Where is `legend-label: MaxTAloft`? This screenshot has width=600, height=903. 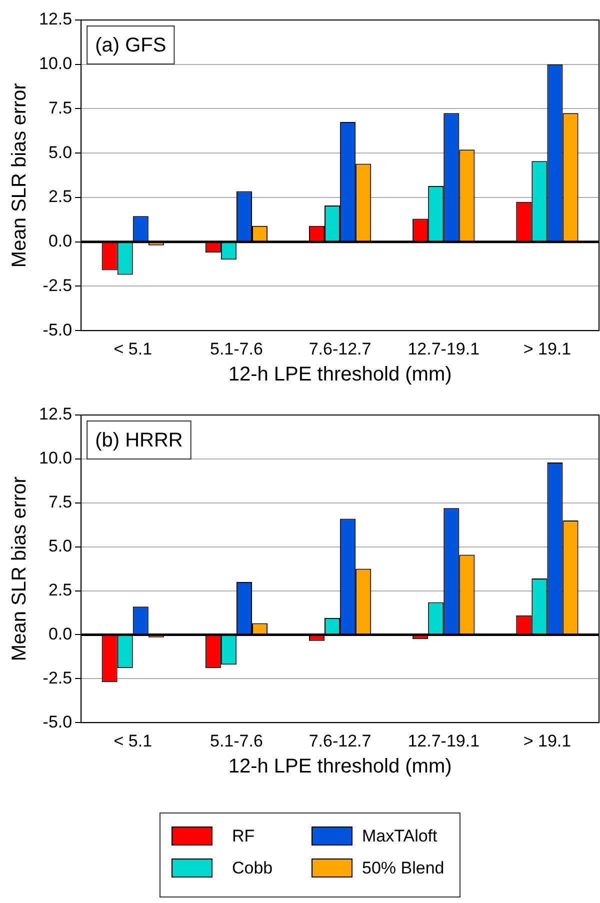
legend-label: MaxTAloft is located at coordinates (400, 836).